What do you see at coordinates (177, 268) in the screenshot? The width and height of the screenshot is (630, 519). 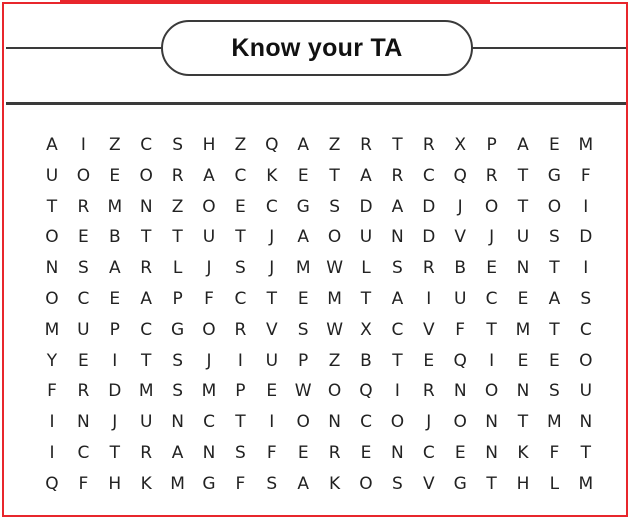 I see `grid-letter: L` at bounding box center [177, 268].